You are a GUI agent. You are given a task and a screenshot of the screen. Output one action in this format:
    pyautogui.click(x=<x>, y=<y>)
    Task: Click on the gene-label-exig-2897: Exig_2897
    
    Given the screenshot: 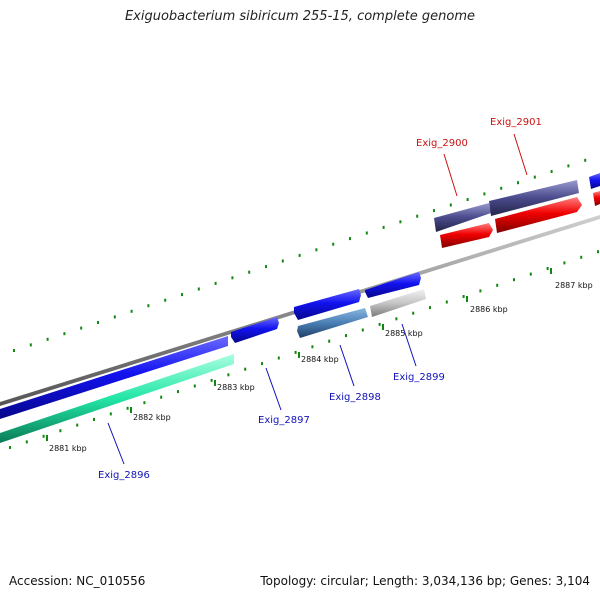 What is the action you would take?
    pyautogui.click(x=284, y=420)
    